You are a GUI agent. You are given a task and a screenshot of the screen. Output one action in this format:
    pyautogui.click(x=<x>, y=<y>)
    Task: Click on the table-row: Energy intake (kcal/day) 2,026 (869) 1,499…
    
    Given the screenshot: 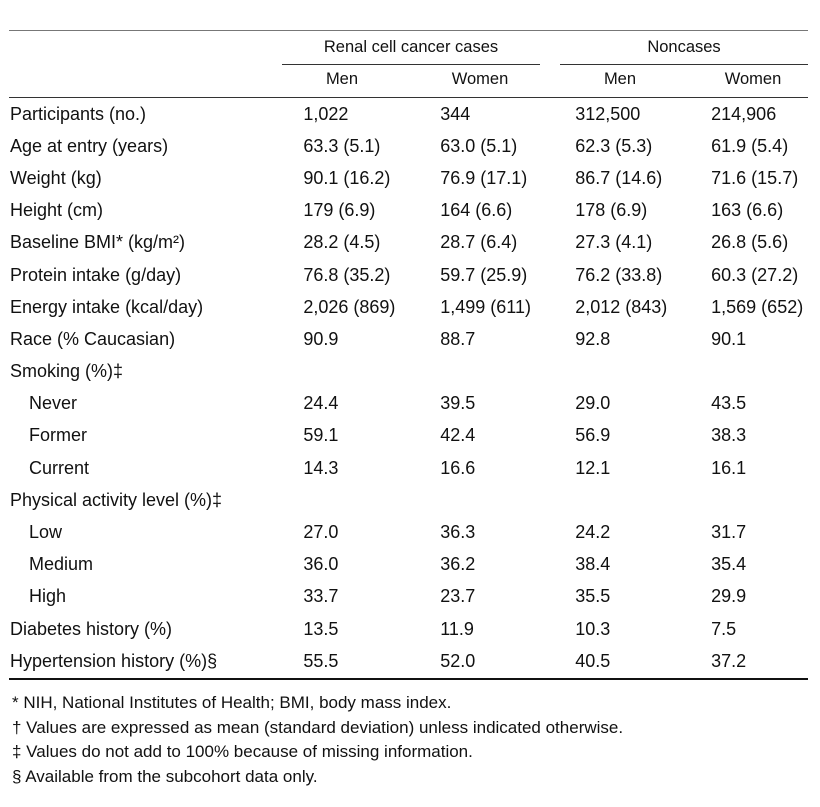 What is the action you would take?
    pyautogui.click(x=415, y=307)
    